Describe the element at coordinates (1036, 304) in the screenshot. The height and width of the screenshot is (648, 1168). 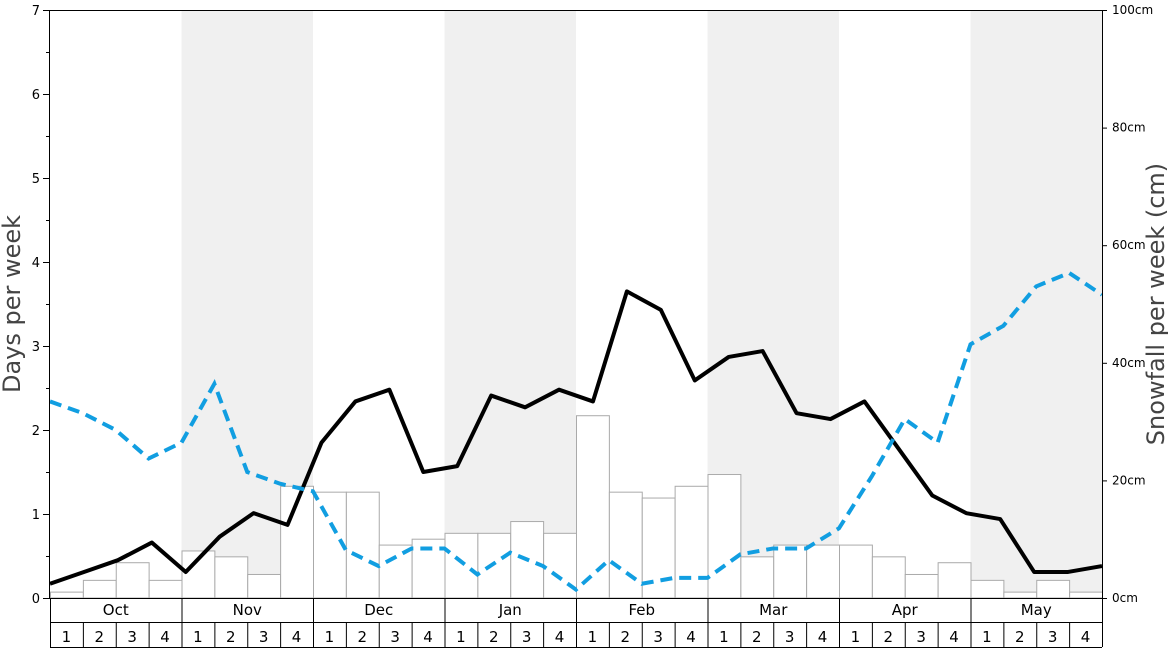
I see `shade-may` at that location.